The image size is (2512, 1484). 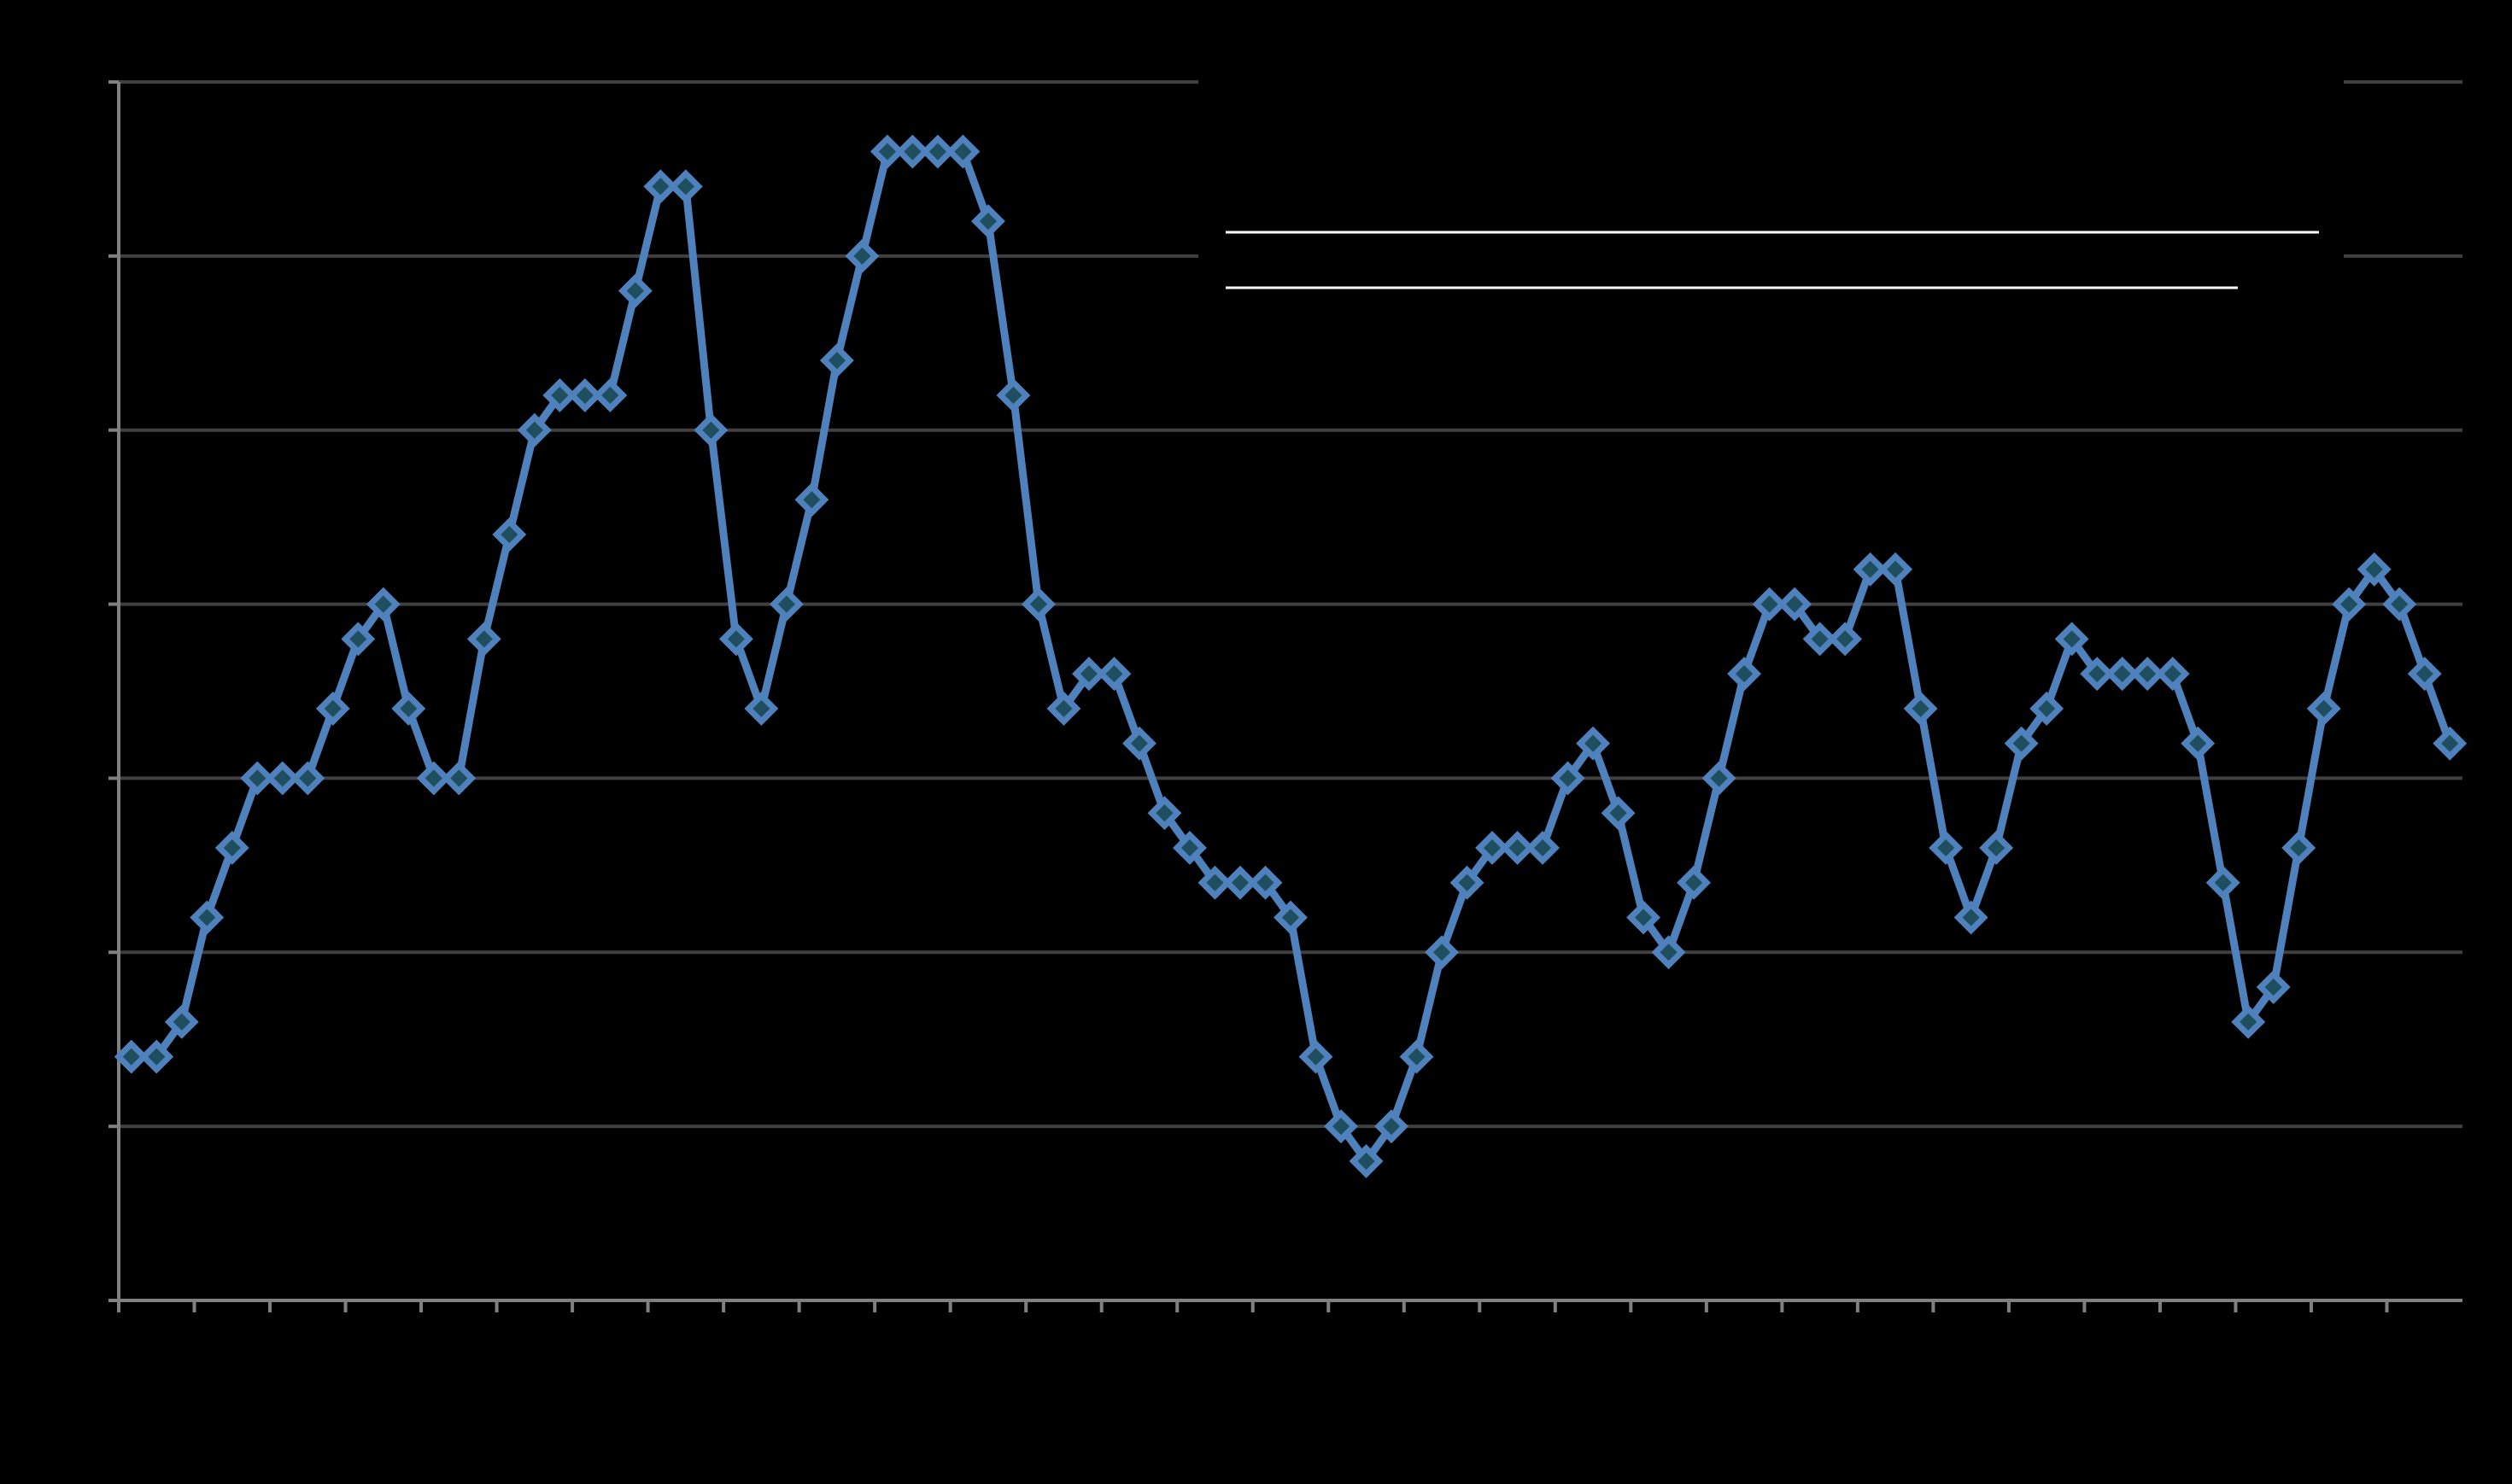 What do you see at coordinates (91, 254) in the screenshot?
I see `y-tick-label: 6` at bounding box center [91, 254].